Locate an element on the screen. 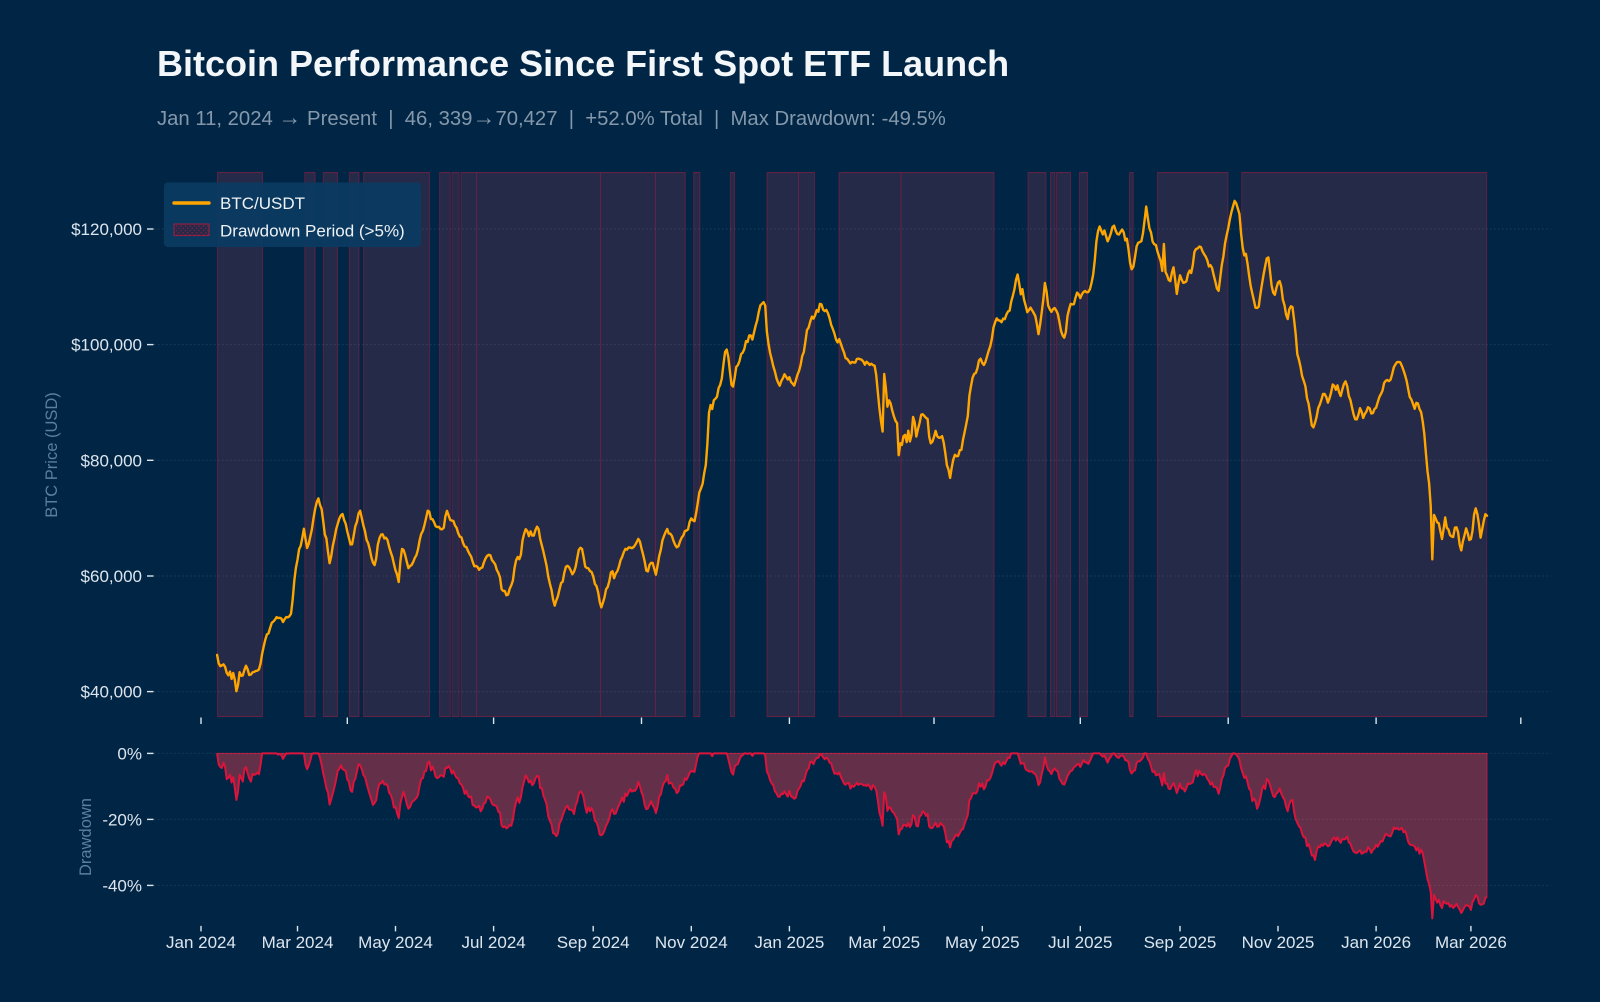 This screenshot has width=1600, height=1002. svg-text: Jan 2025 is located at coordinates (789, 942).